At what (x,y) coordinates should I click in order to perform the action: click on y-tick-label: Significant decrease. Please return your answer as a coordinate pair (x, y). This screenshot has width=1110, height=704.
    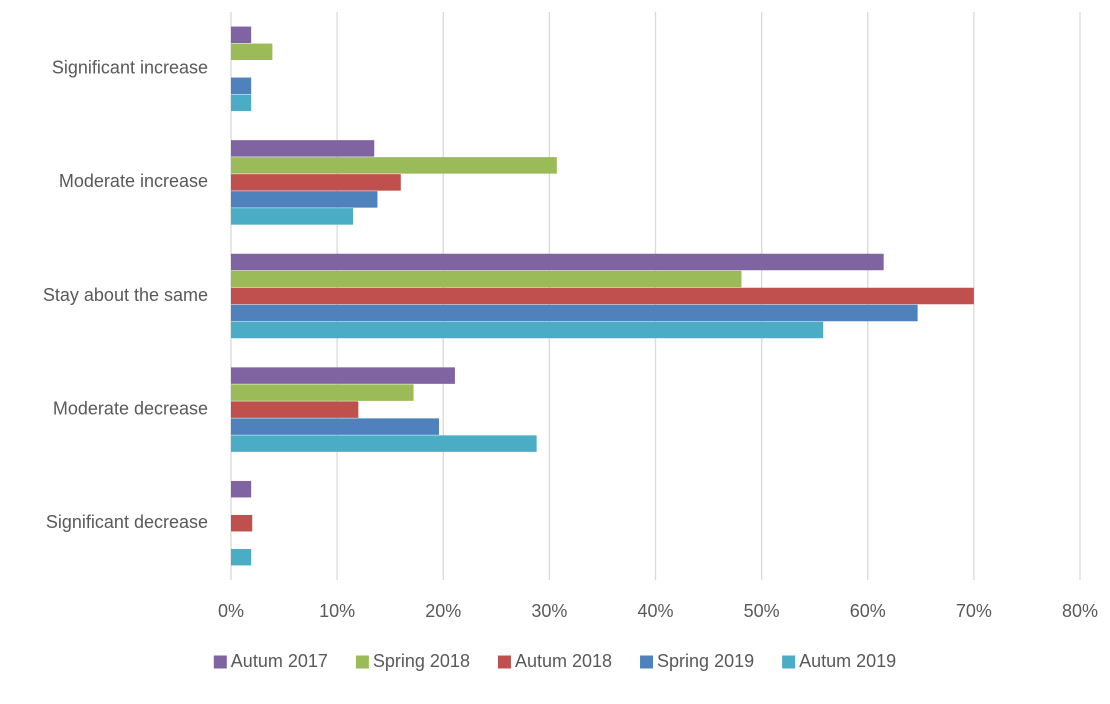
    Looking at the image, I should click on (127, 522).